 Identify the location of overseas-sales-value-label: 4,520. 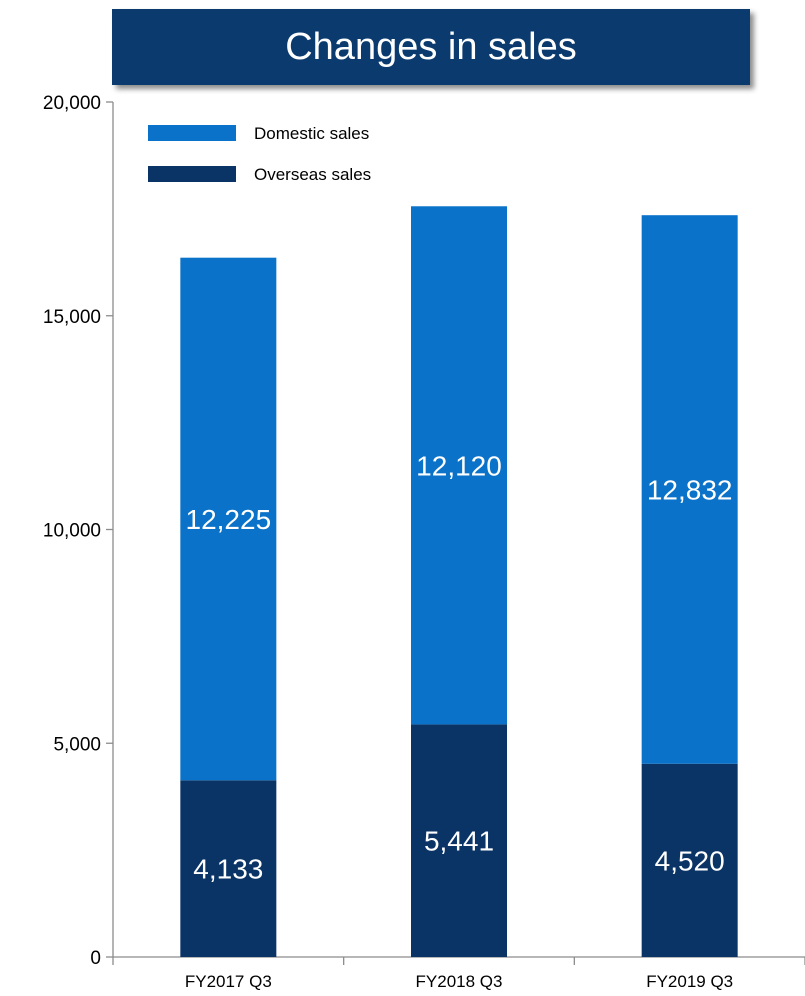
(690, 860).